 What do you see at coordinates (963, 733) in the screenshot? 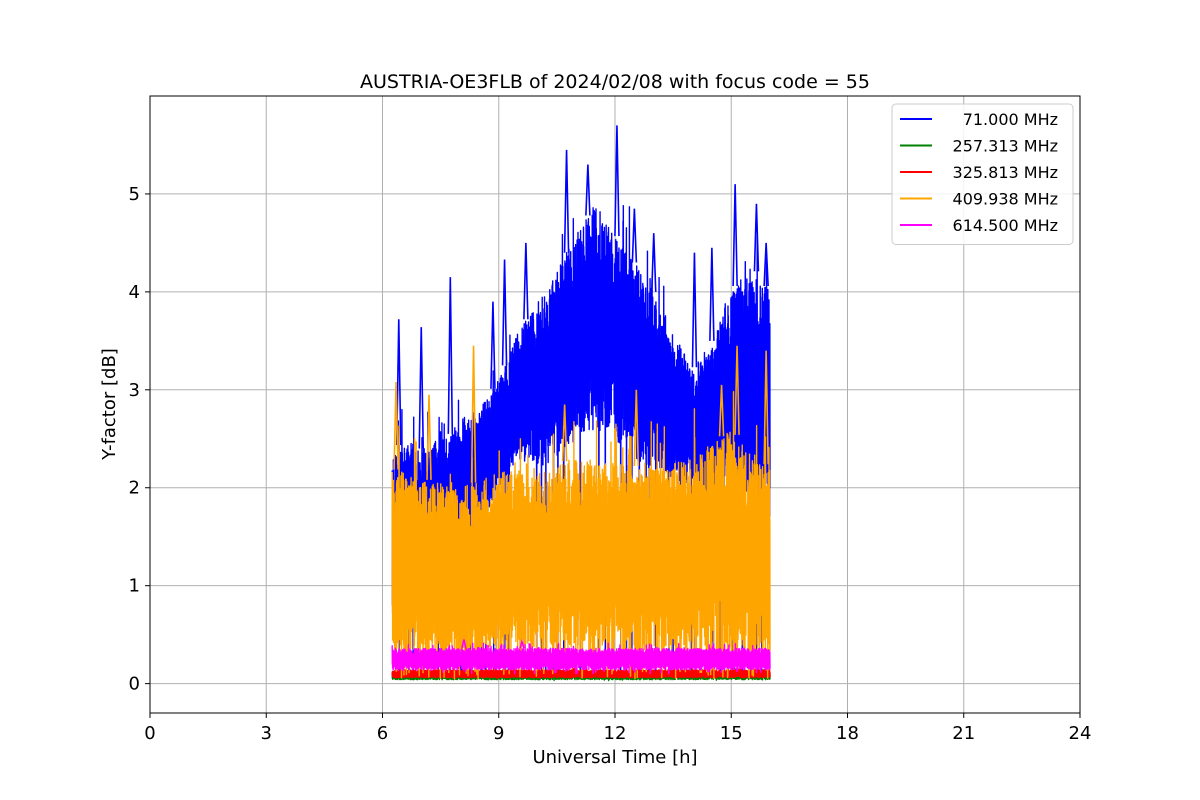
I see `x-tick-label: 21` at bounding box center [963, 733].